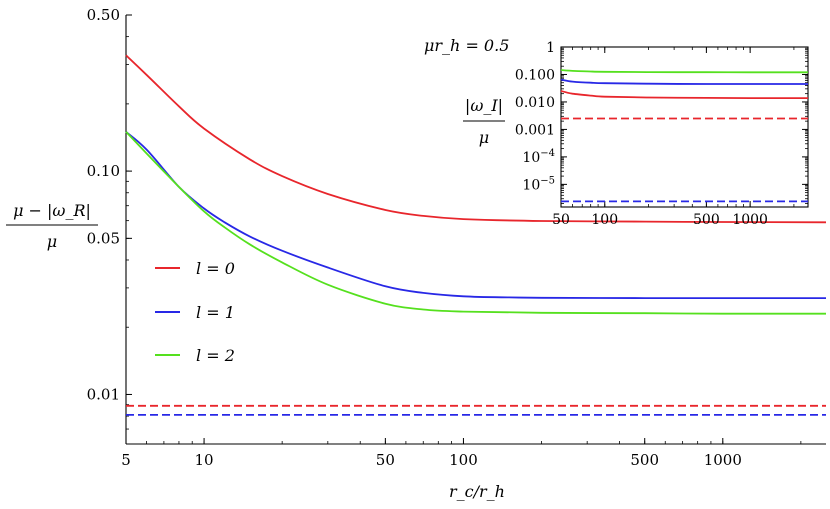 This screenshot has width=830, height=509. I want to click on inset-panel: 50 100 500 1000 1 0.100 0.010 0.001 10⁻⁴ 10⁻⁵, so click(662, 134).